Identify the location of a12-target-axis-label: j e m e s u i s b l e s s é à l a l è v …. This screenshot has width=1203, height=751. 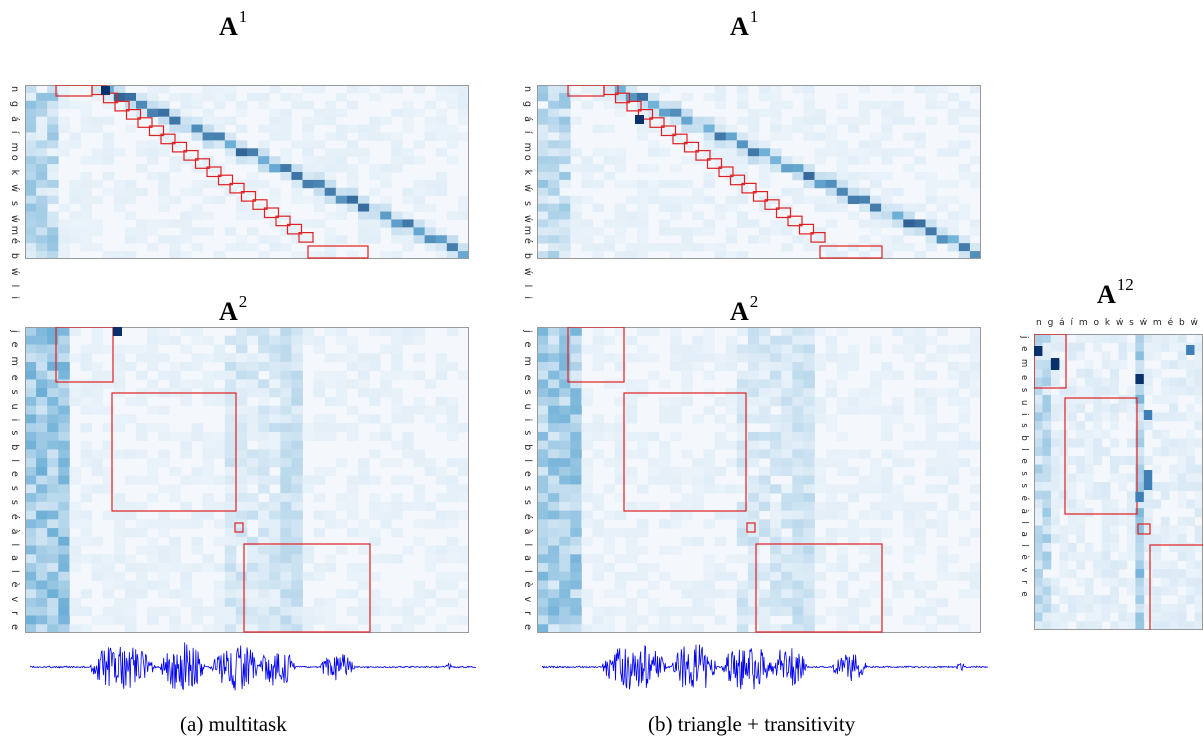
(1024, 468).